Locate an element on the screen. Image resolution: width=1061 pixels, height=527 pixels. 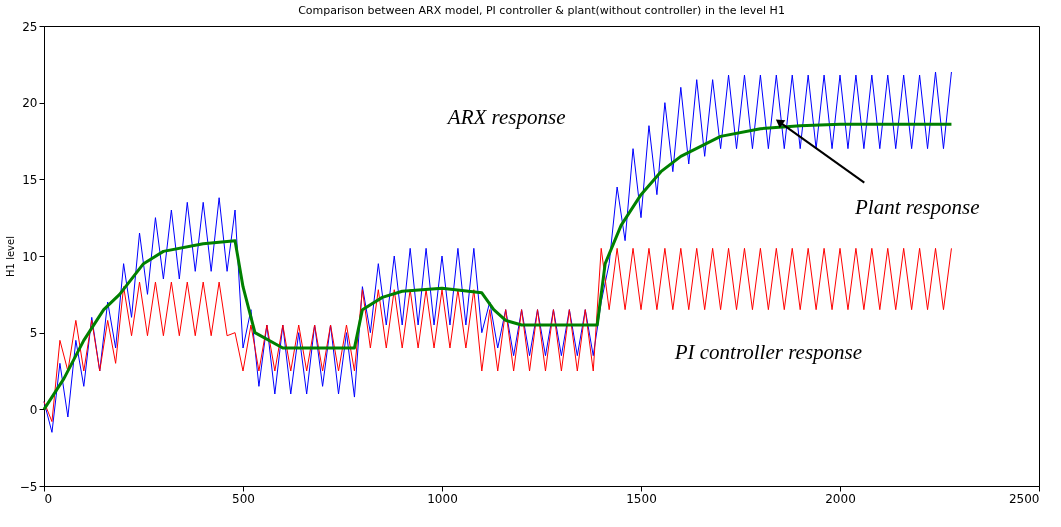
x-tick-label: 0 is located at coordinates (48, 498).